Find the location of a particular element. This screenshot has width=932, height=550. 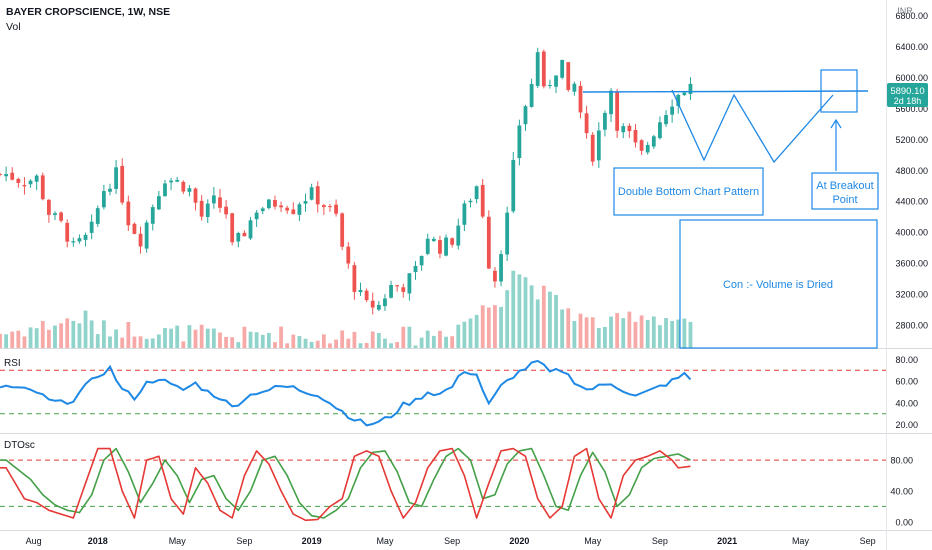

resistance-line is located at coordinates (725, 91).